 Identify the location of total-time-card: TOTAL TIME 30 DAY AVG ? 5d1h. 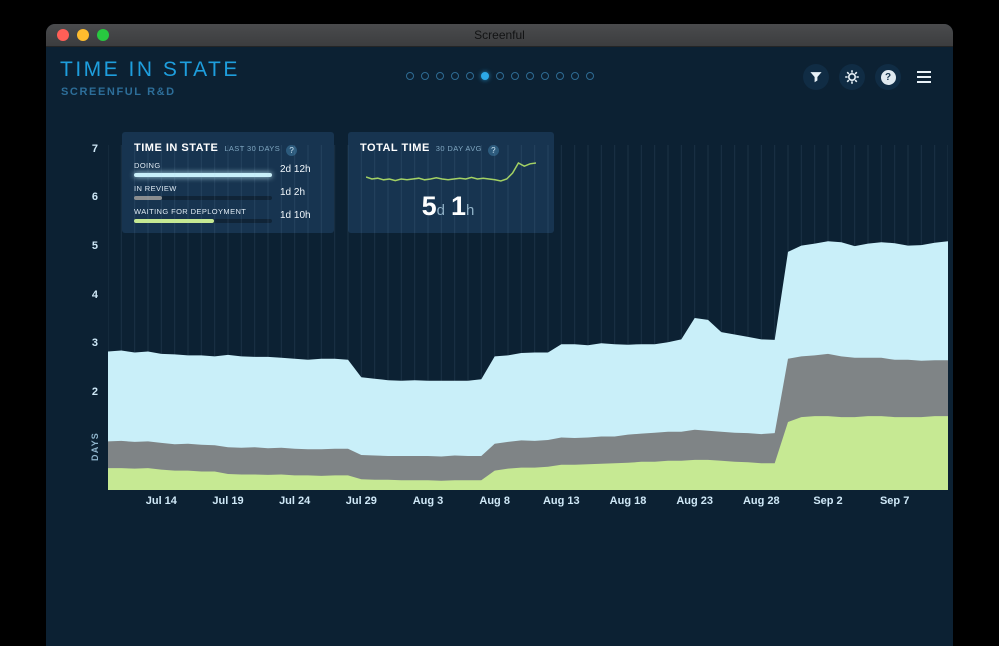
(451, 182).